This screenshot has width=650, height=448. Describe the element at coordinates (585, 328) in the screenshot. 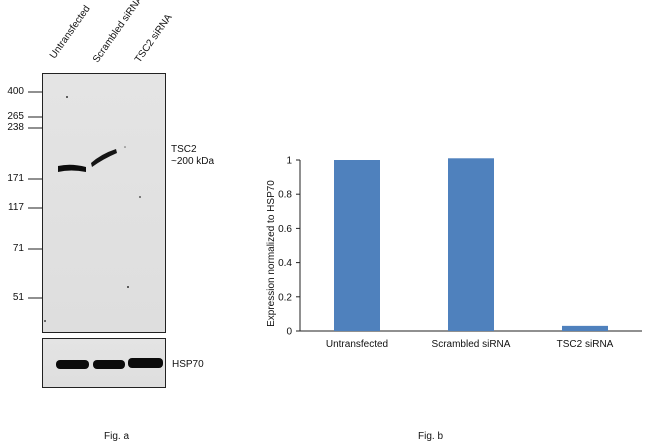

I see `bar-tsc2-sirna` at that location.